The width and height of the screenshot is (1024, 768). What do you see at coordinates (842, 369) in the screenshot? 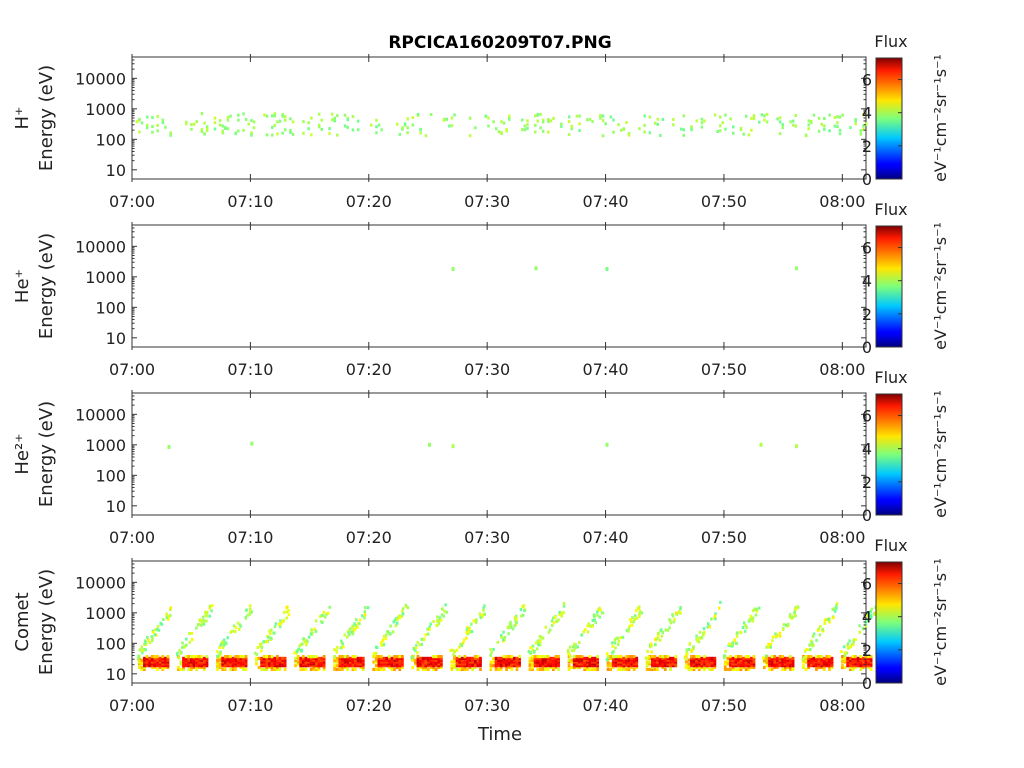
I see `x-tick-label: 08:00` at bounding box center [842, 369].